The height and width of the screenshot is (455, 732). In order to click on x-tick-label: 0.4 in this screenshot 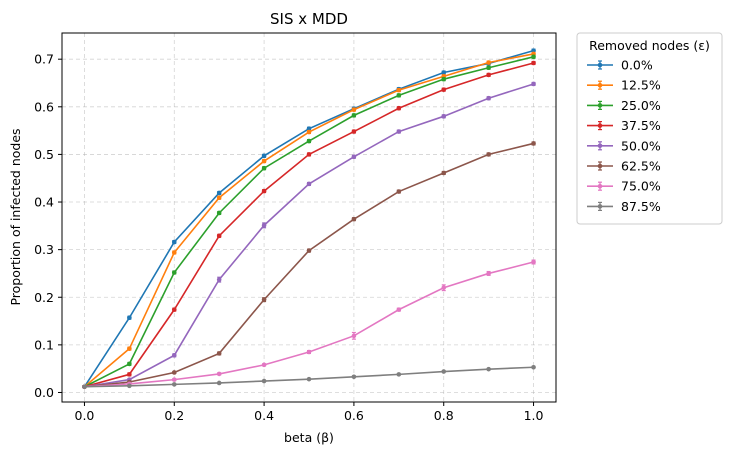, I will do `click(264, 415)`.